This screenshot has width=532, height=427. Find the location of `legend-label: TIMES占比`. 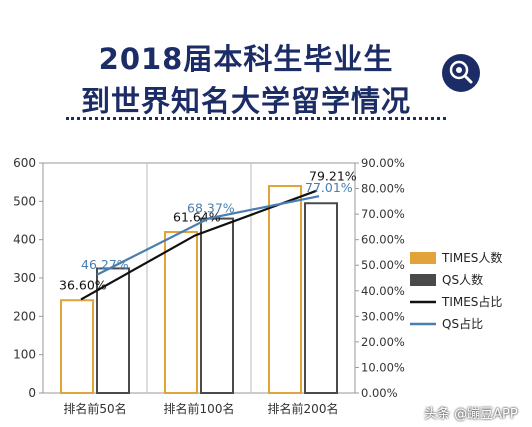

legend-label: TIMES占比 is located at coordinates (471, 301).